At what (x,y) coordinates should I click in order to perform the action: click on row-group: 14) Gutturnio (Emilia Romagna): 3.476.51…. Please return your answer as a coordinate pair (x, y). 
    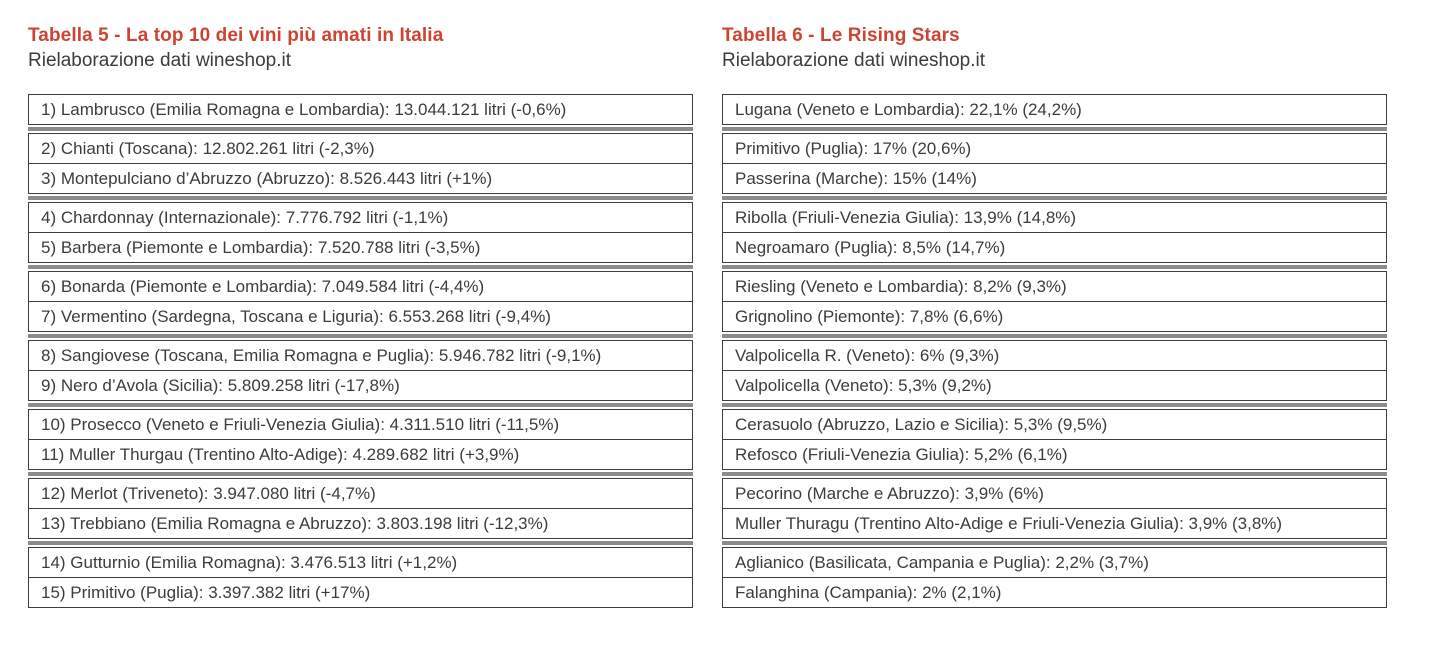
    Looking at the image, I should click on (360, 577).